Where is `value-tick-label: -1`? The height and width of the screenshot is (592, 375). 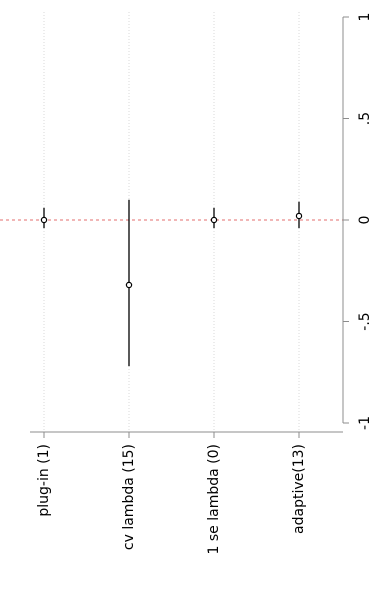
value-tick-label: -1 is located at coordinates (365, 423).